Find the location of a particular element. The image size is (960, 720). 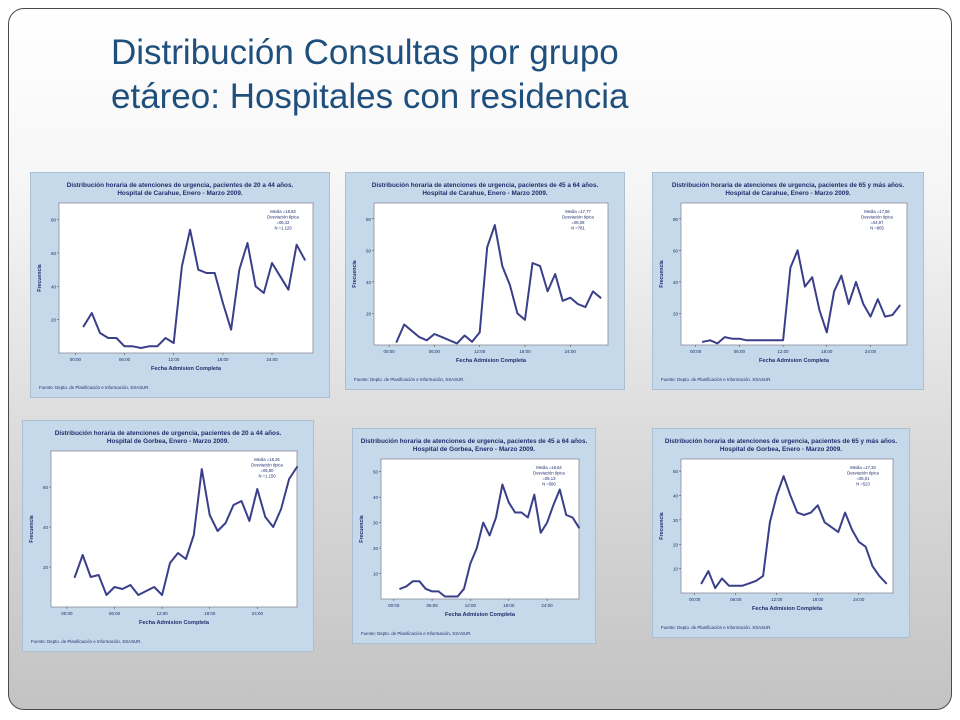

stats-line: Media =18,26 is located at coordinates (267, 459).